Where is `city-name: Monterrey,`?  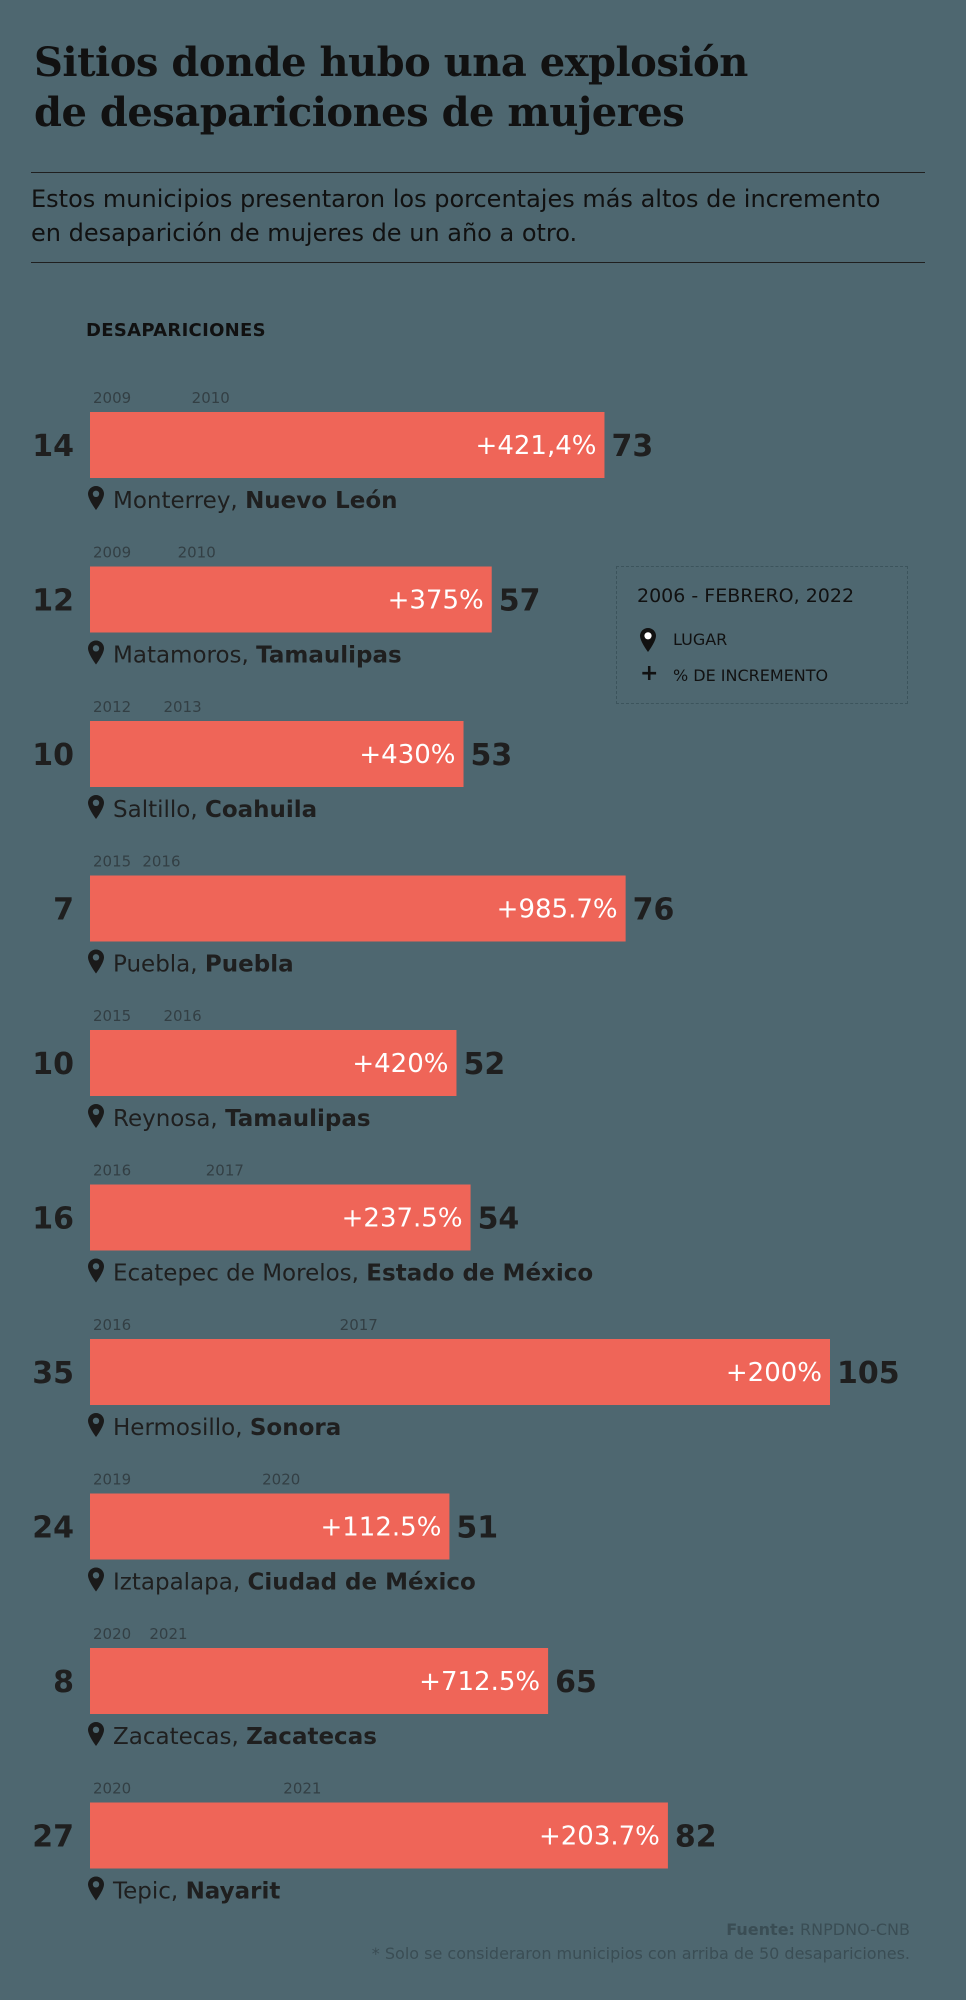 city-name: Monterrey, is located at coordinates (179, 501).